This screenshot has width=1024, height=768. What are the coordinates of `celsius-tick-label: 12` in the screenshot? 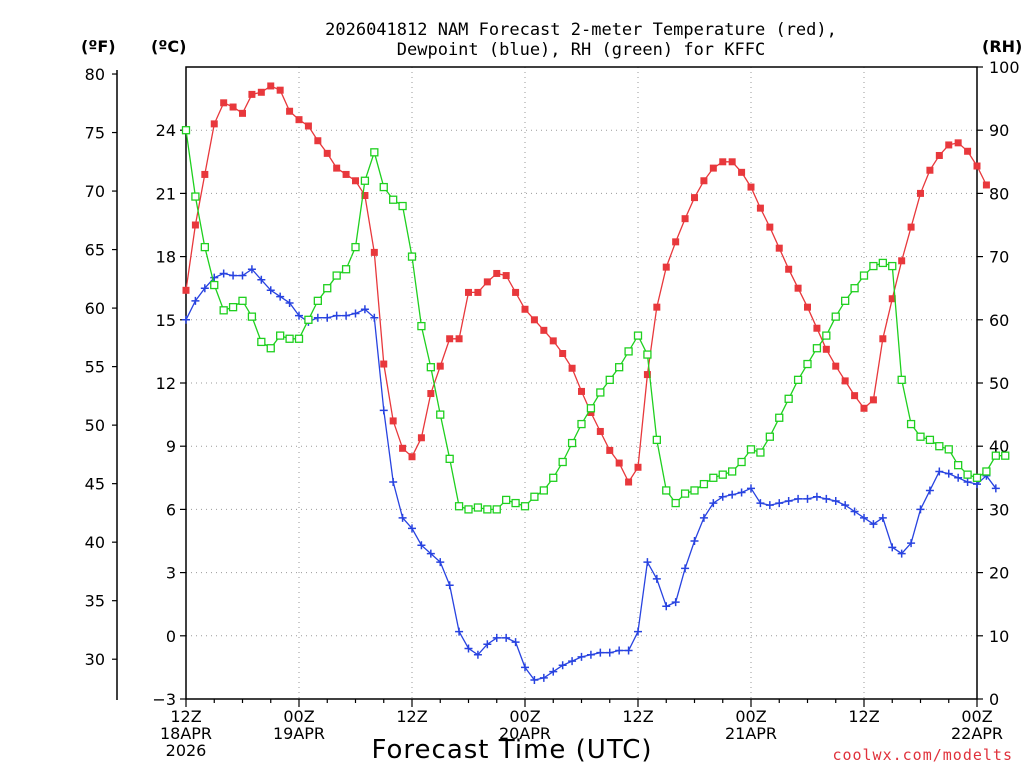 It's located at (166, 383).